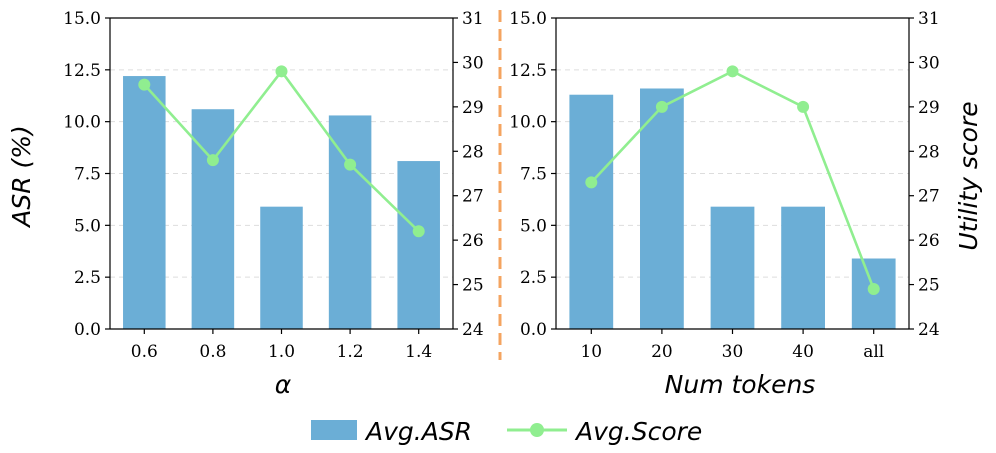  What do you see at coordinates (803, 352) in the screenshot?
I see `x-tick-label: 40` at bounding box center [803, 352].